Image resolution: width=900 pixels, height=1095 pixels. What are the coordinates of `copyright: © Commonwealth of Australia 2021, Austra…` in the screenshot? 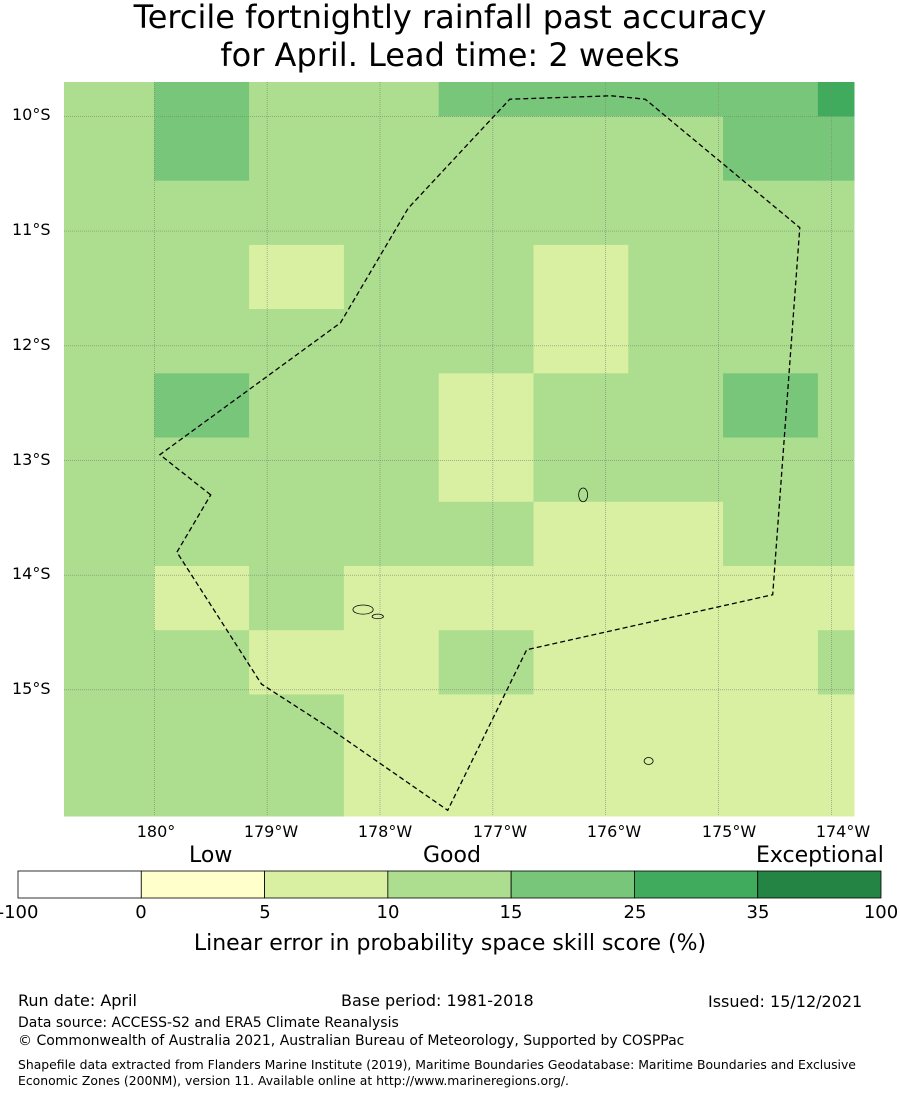 It's located at (351, 1041).